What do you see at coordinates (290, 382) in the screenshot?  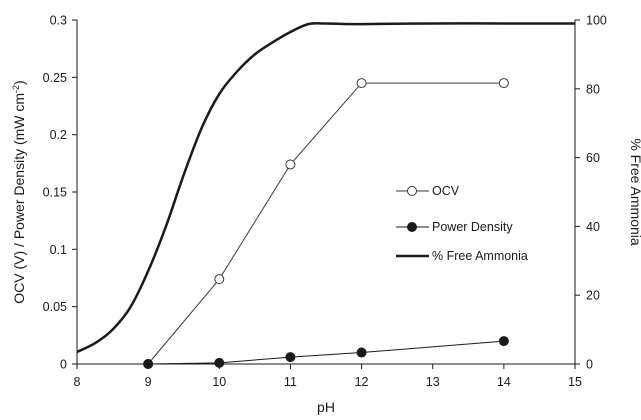 I see `x-tick-label: 11` at bounding box center [290, 382].